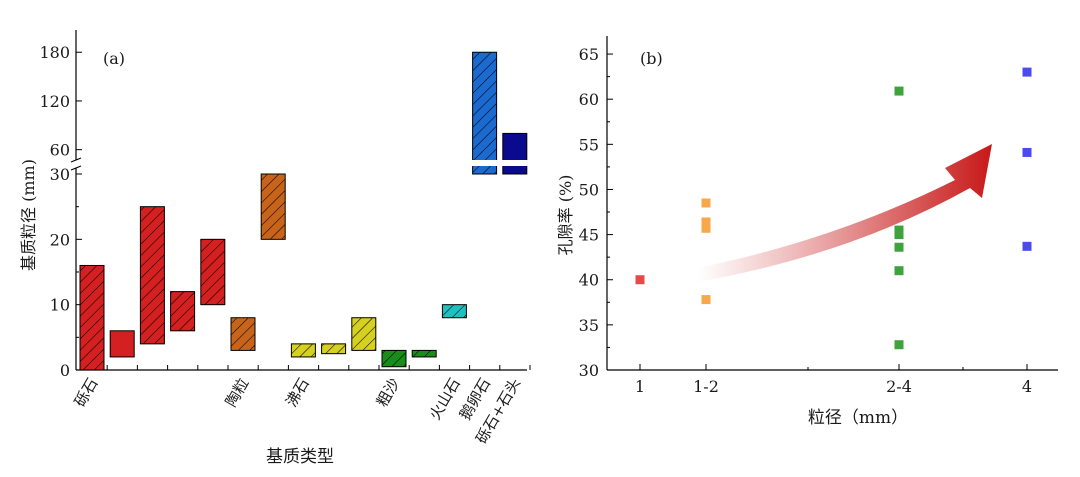 This screenshot has width=1080, height=477. Describe the element at coordinates (60, 305) in the screenshot. I see `panel-a-y-tick-label: 10` at that location.